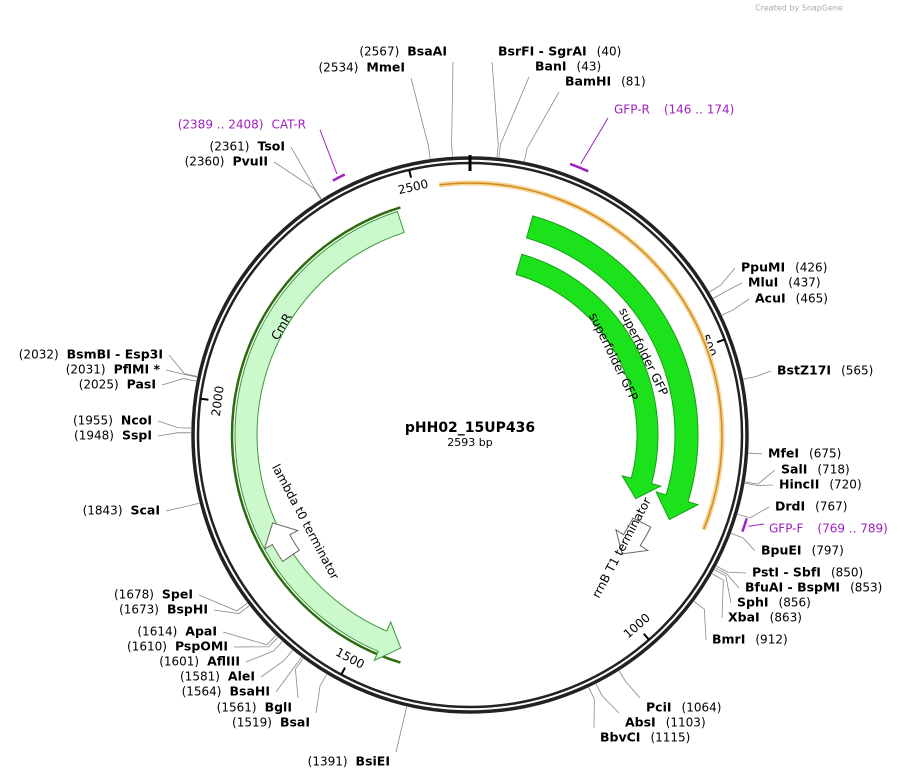  What do you see at coordinates (237, 708) in the screenshot?
I see `site-position: (1561)` at bounding box center [237, 708].